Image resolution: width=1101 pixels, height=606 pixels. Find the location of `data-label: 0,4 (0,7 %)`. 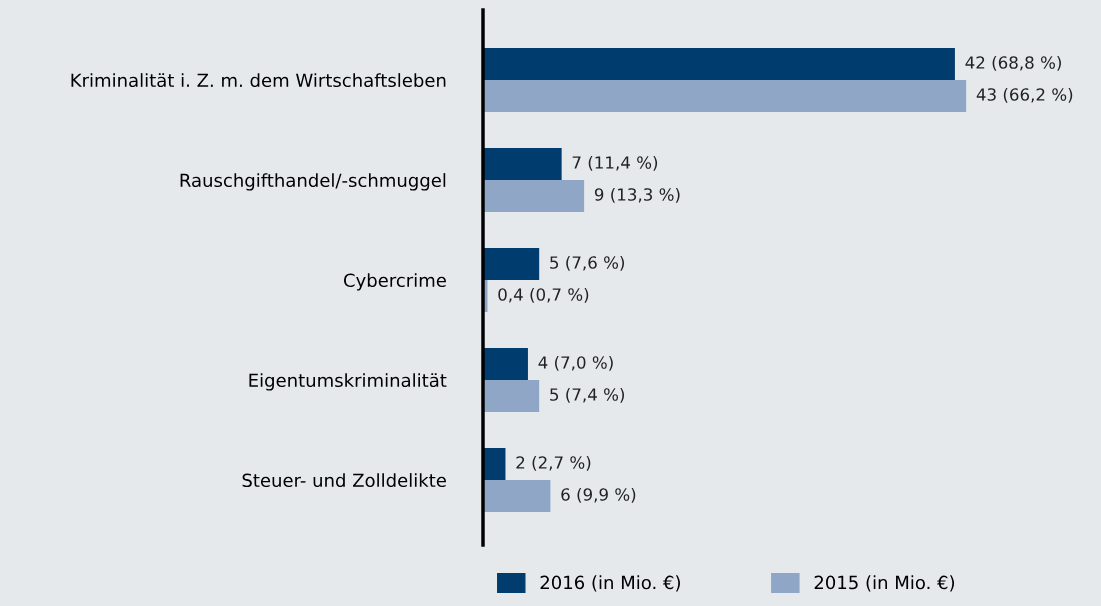

data-label: 0,4 (0,7 %) is located at coordinates (543, 295).